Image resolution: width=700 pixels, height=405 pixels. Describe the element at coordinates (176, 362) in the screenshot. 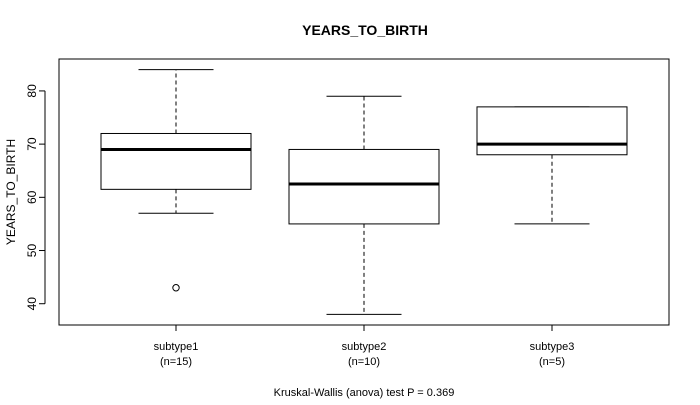

I see `x-tick-count-label: (n=15)` at that location.